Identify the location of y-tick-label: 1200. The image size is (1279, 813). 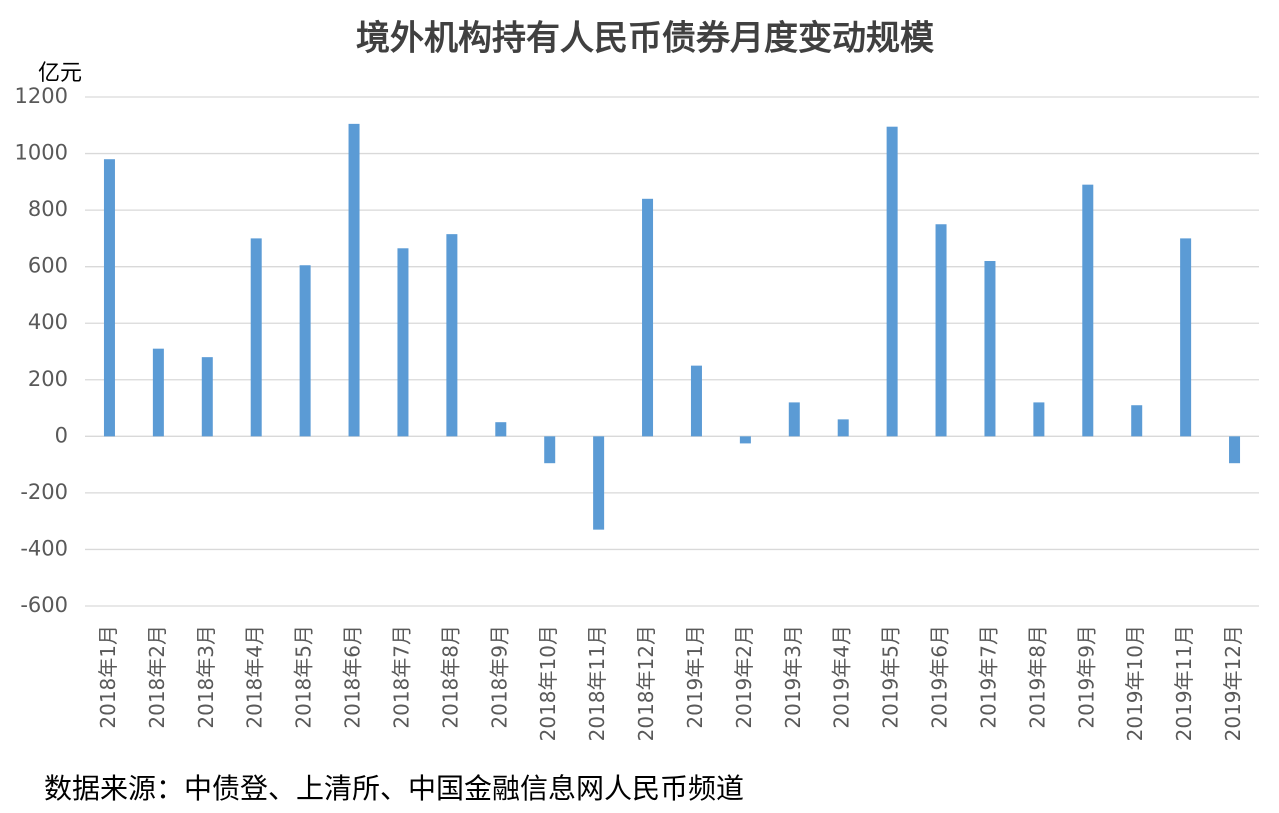
(41, 96).